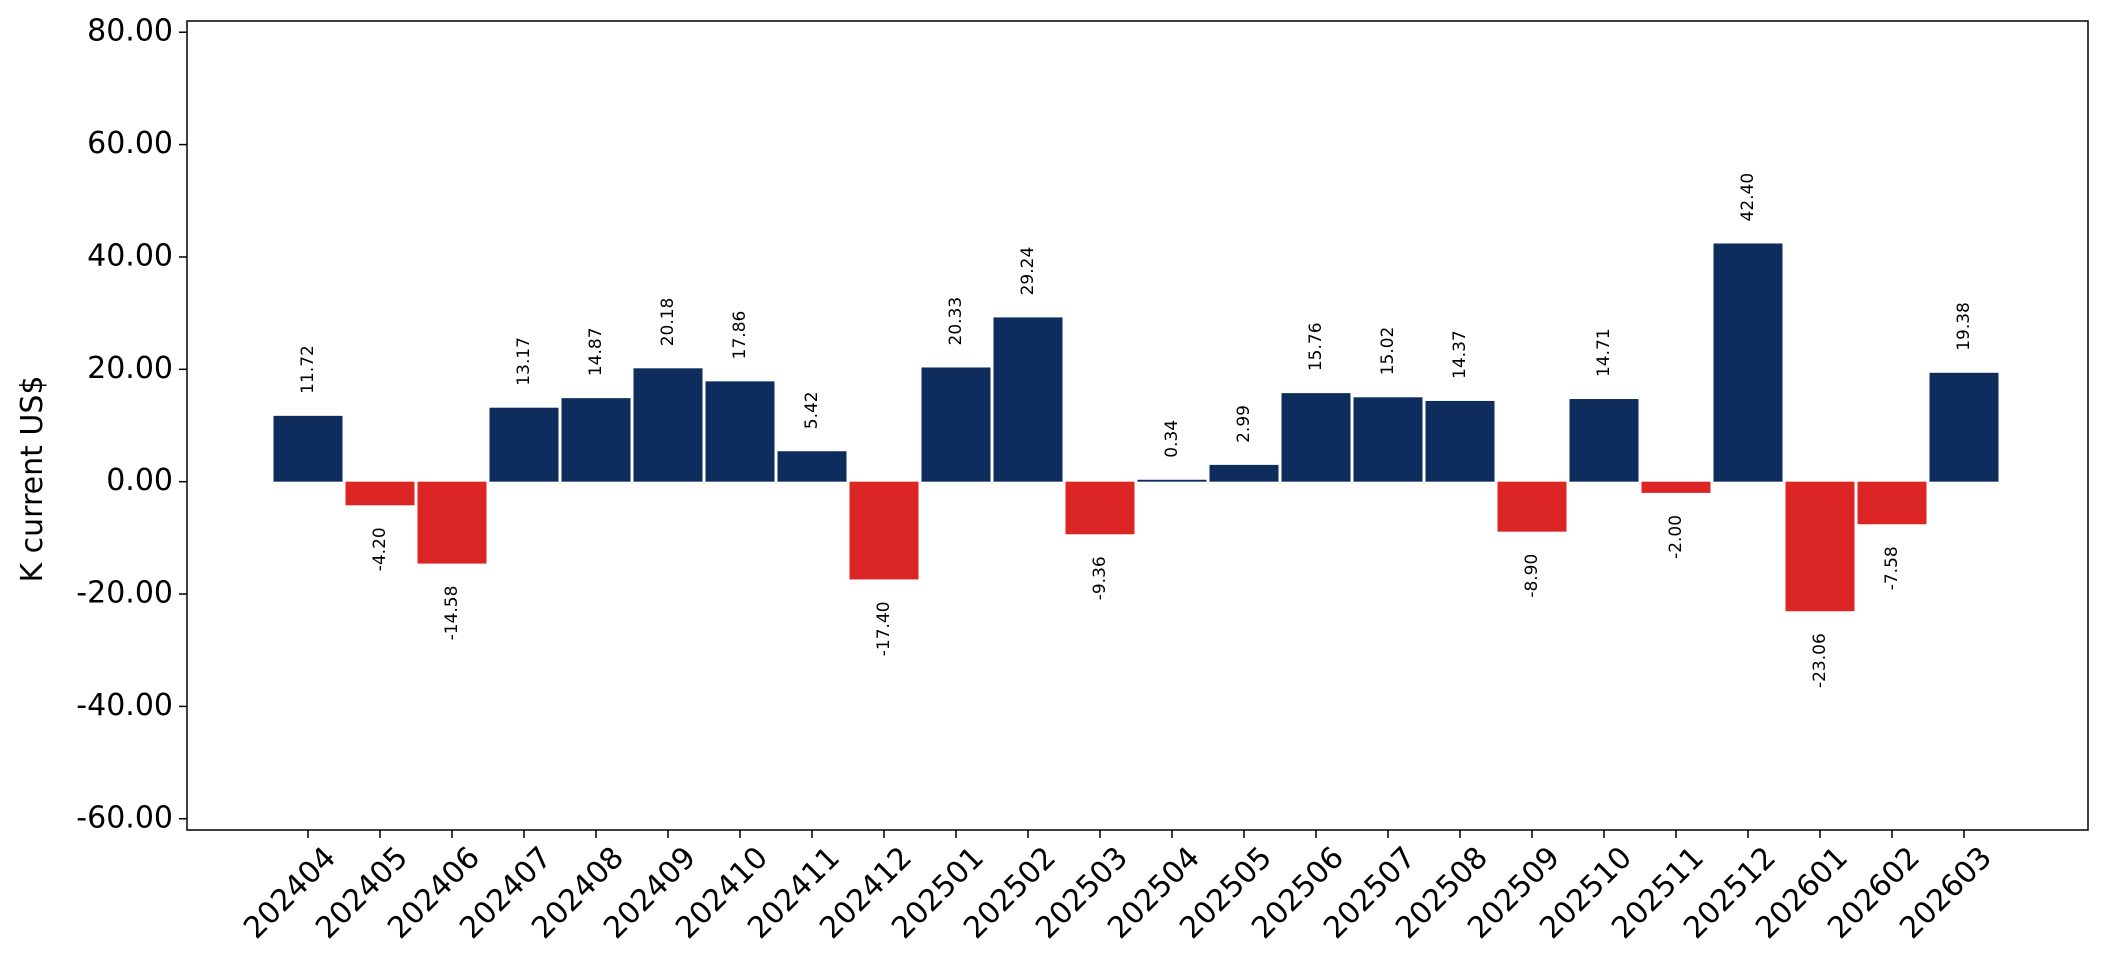 This screenshot has height=979, width=2102. Describe the element at coordinates (124, 593) in the screenshot. I see `y-tick-label: -20.00` at that location.